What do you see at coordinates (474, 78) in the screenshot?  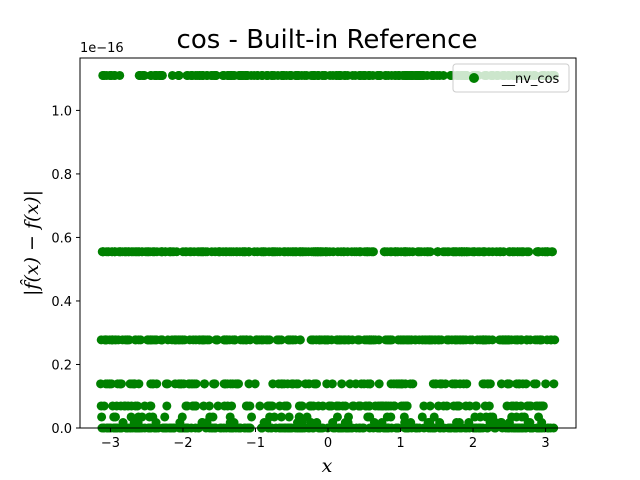 I see `legend-marker` at bounding box center [474, 78].